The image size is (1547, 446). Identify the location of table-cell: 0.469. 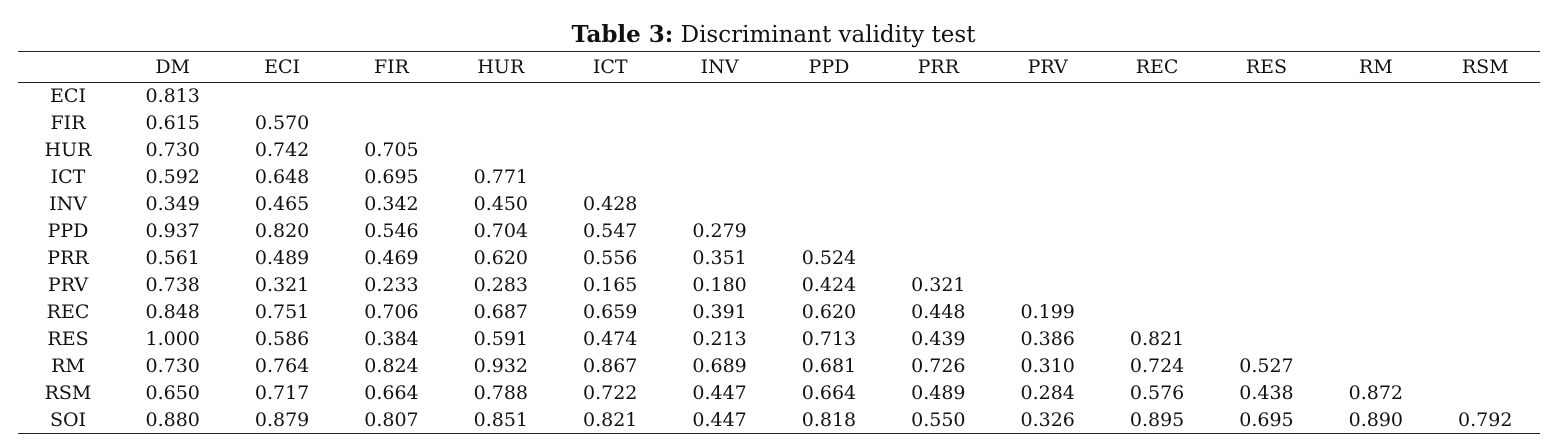
(391, 258).